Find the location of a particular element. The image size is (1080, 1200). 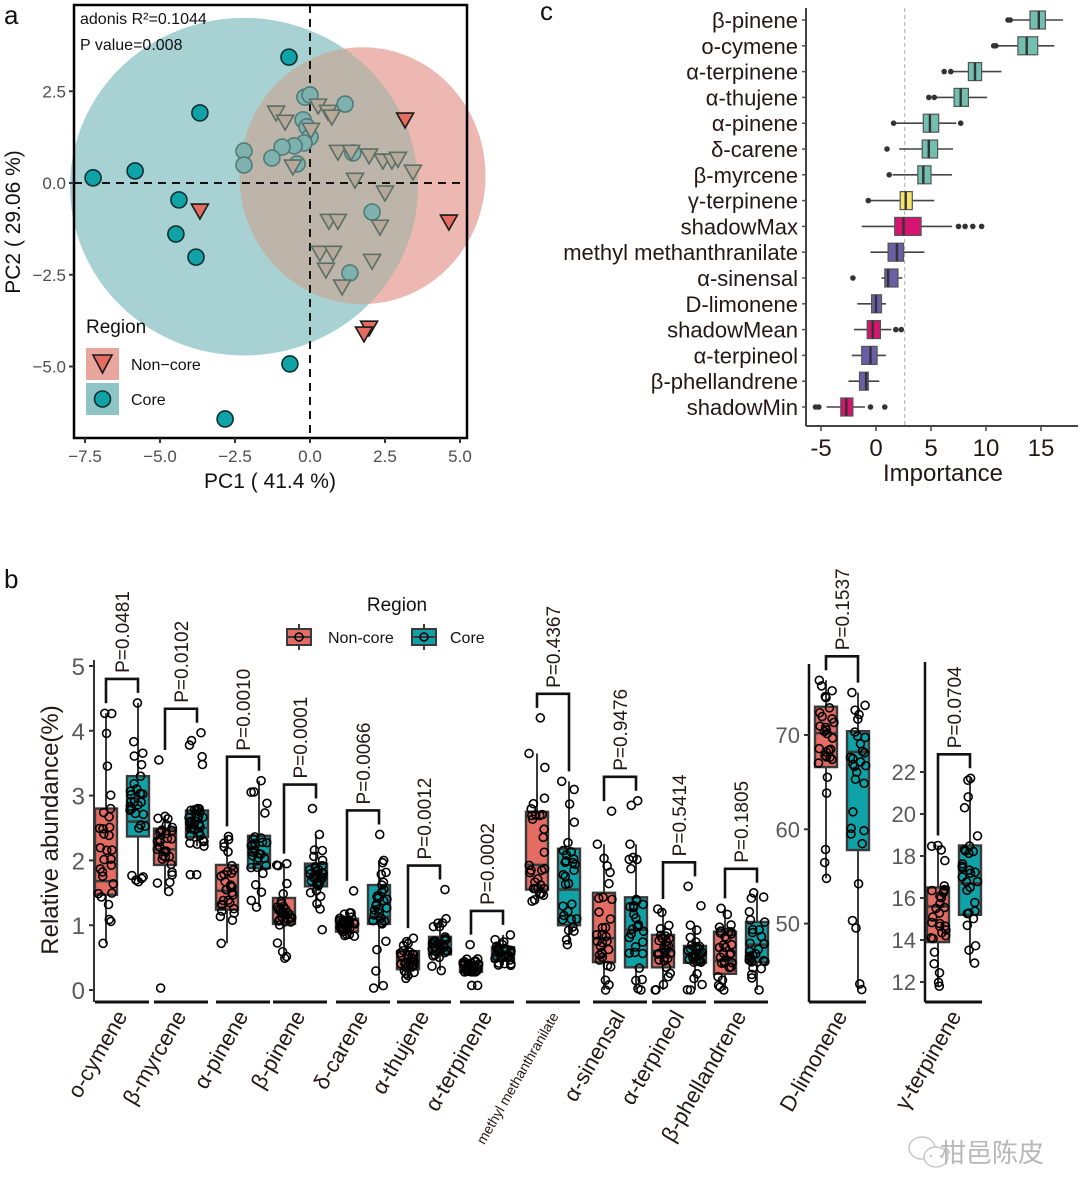

y-tick-label: 0 is located at coordinates (78, 991).